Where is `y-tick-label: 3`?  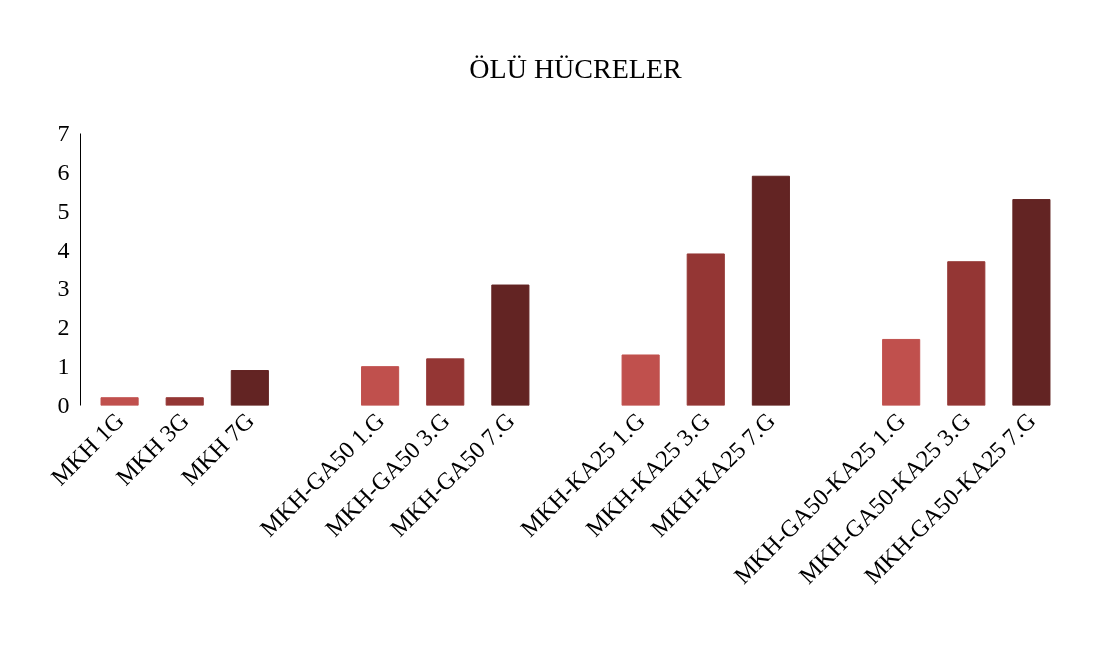 y-tick-label: 3 is located at coordinates (63, 288).